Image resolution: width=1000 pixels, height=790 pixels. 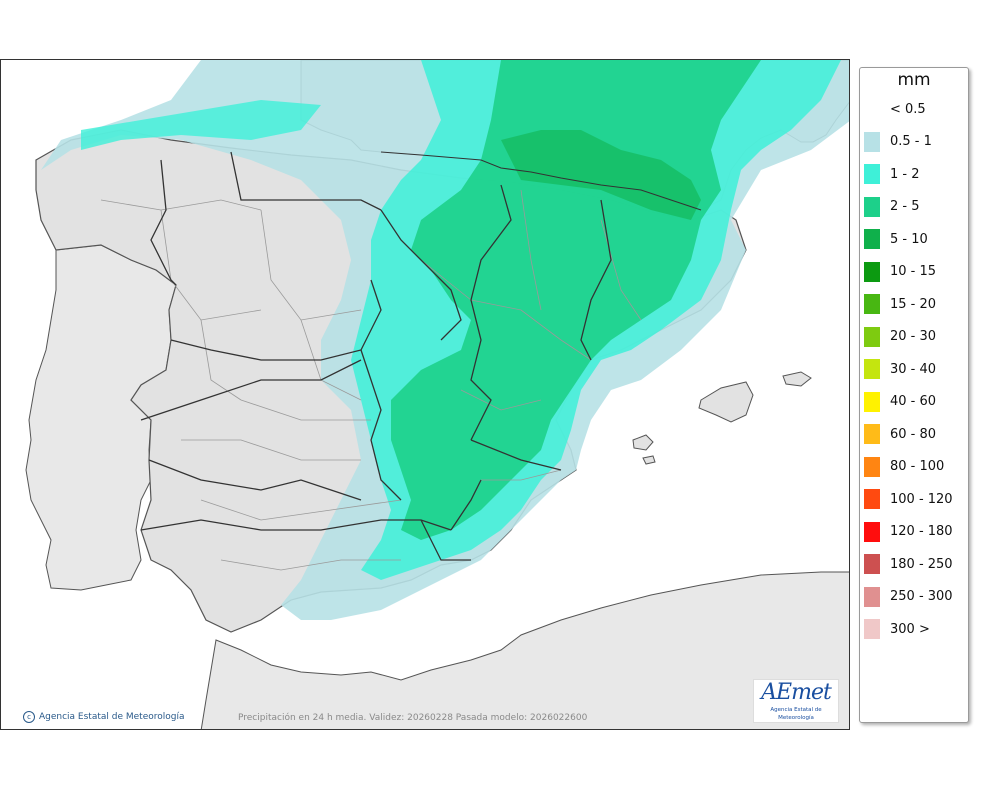 I want to click on legend-item: 10 - 15, so click(x=900, y=271).